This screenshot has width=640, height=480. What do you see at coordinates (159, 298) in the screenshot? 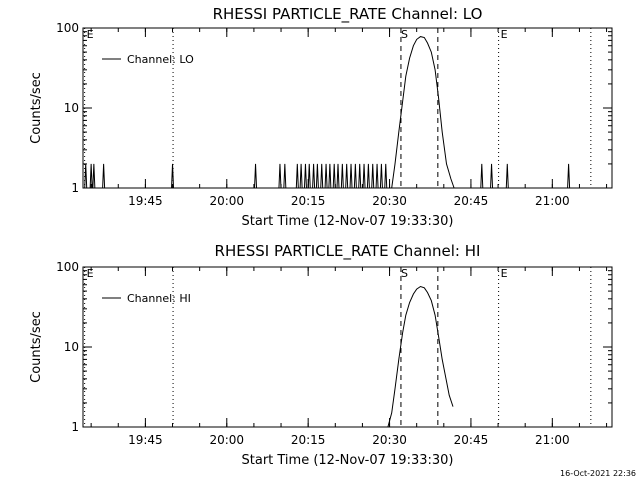
I see `legend-label: Channel: HI` at bounding box center [159, 298].